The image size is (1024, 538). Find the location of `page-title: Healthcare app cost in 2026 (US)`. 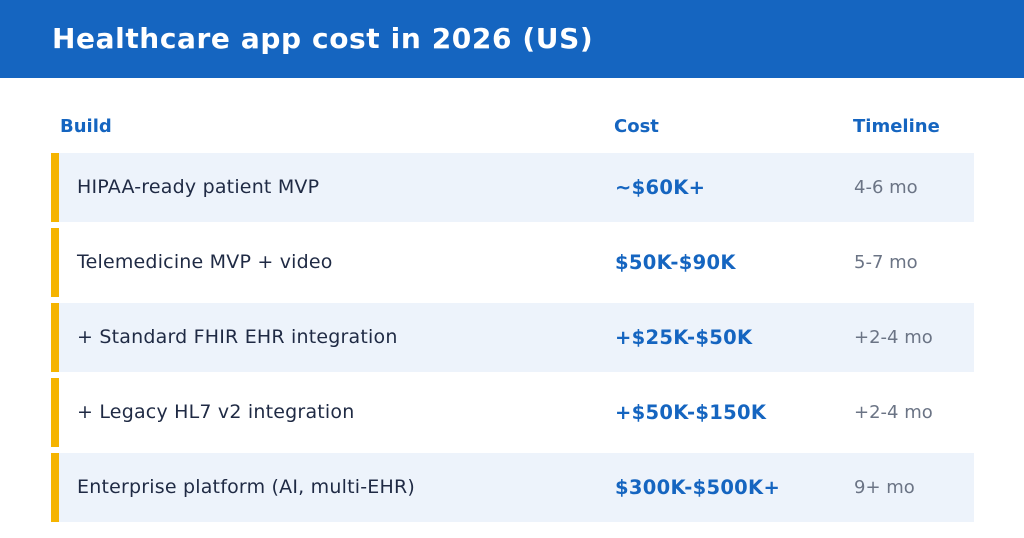

page-title: Healthcare app cost in 2026 (US) is located at coordinates (323, 38).